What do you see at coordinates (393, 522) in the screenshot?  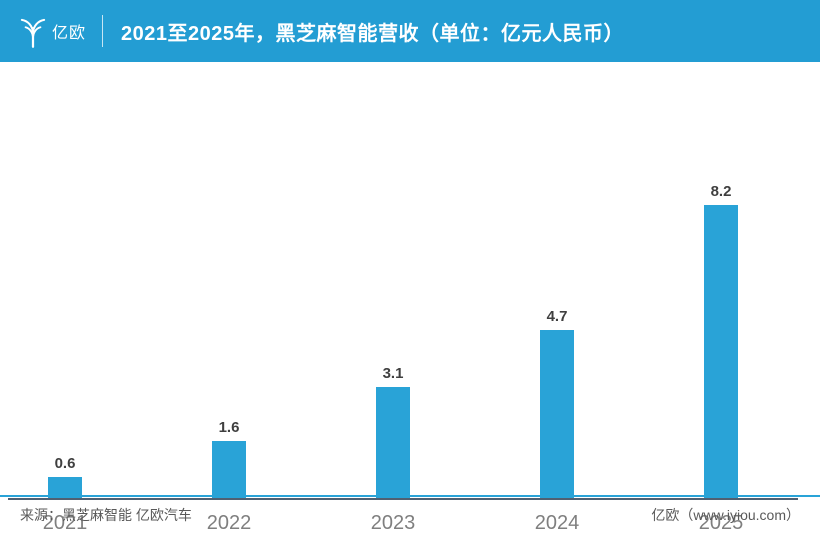 I see `x-axis-tick-label: 2023` at bounding box center [393, 522].